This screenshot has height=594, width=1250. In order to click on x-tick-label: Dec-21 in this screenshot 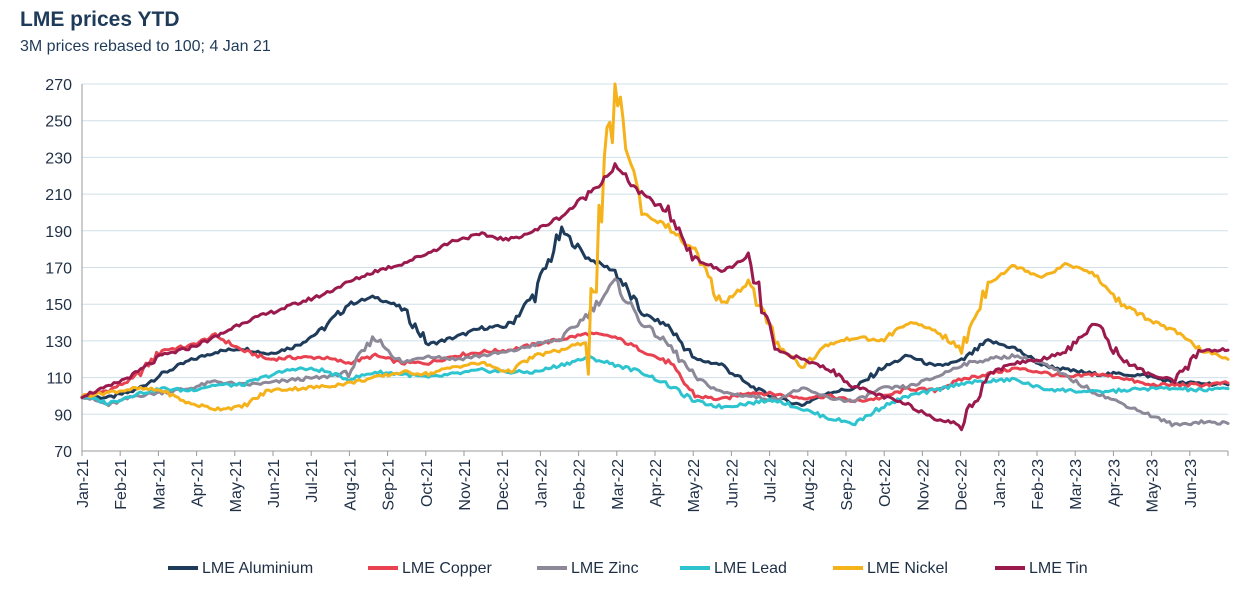, I will do `click(503, 485)`.